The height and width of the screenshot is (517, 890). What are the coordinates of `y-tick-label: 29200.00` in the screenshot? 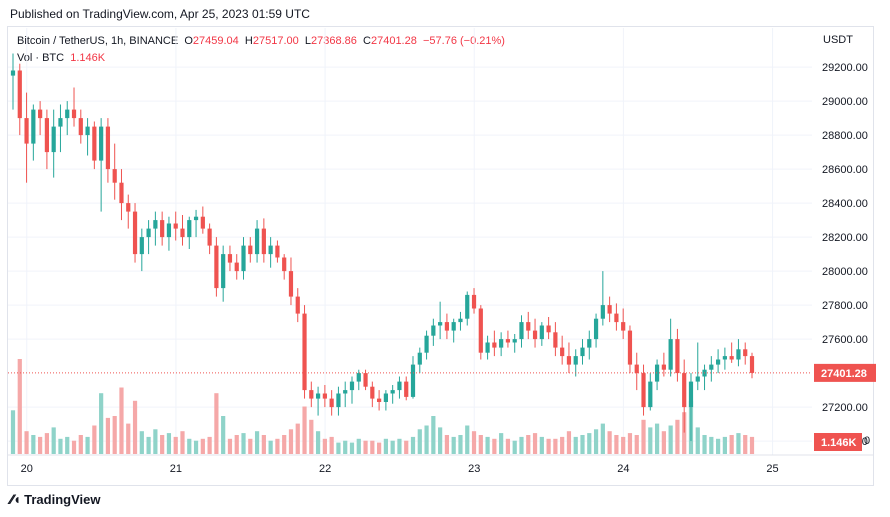 It's located at (845, 68).